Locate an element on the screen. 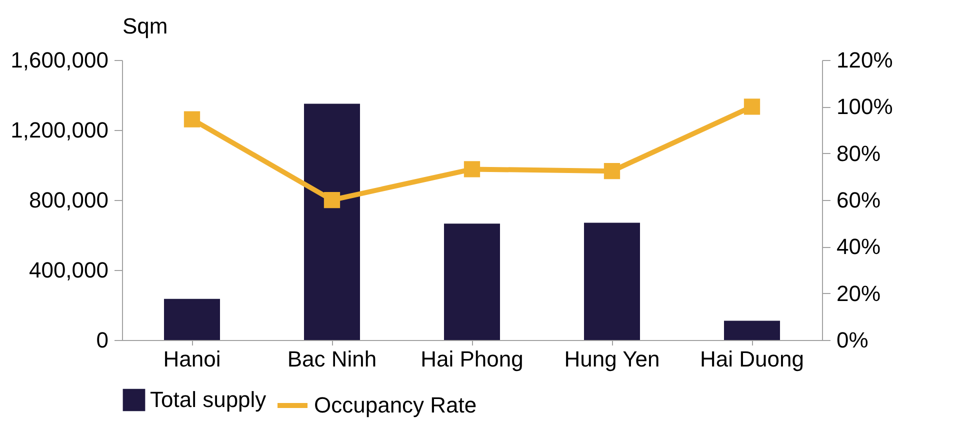 The width and height of the screenshot is (968, 425). x-tick-label: Bac Ninh is located at coordinates (332, 359).